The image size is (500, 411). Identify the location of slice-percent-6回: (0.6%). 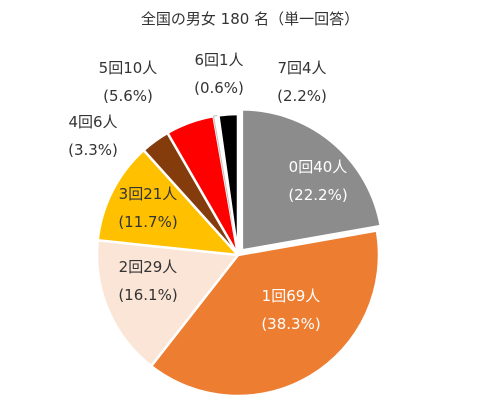
(219, 88).